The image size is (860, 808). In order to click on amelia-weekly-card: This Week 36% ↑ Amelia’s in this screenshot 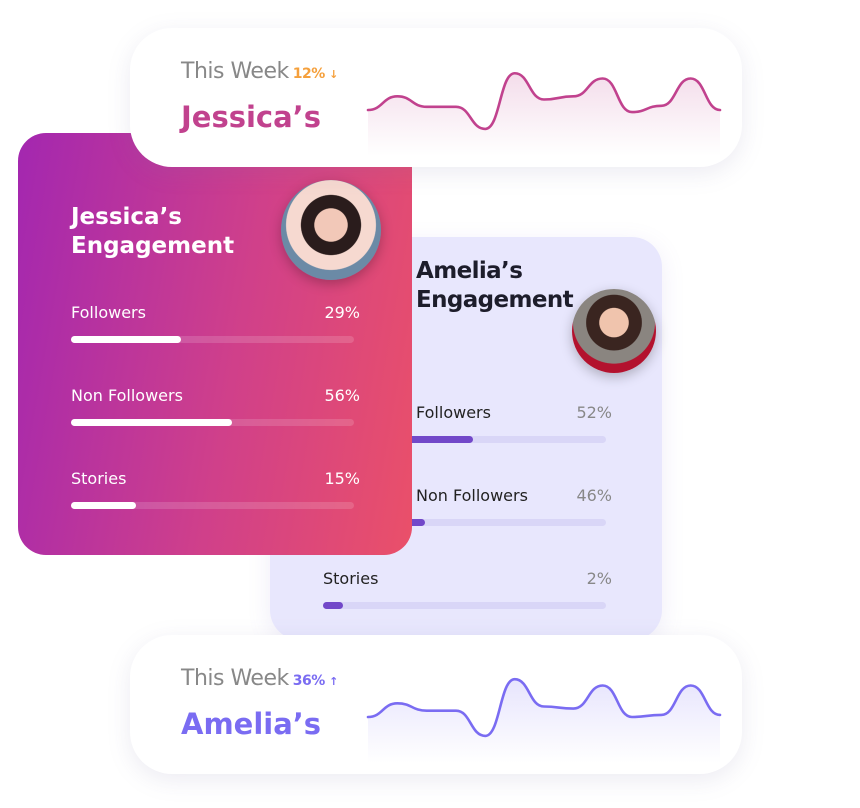, I will do `click(436, 704)`.